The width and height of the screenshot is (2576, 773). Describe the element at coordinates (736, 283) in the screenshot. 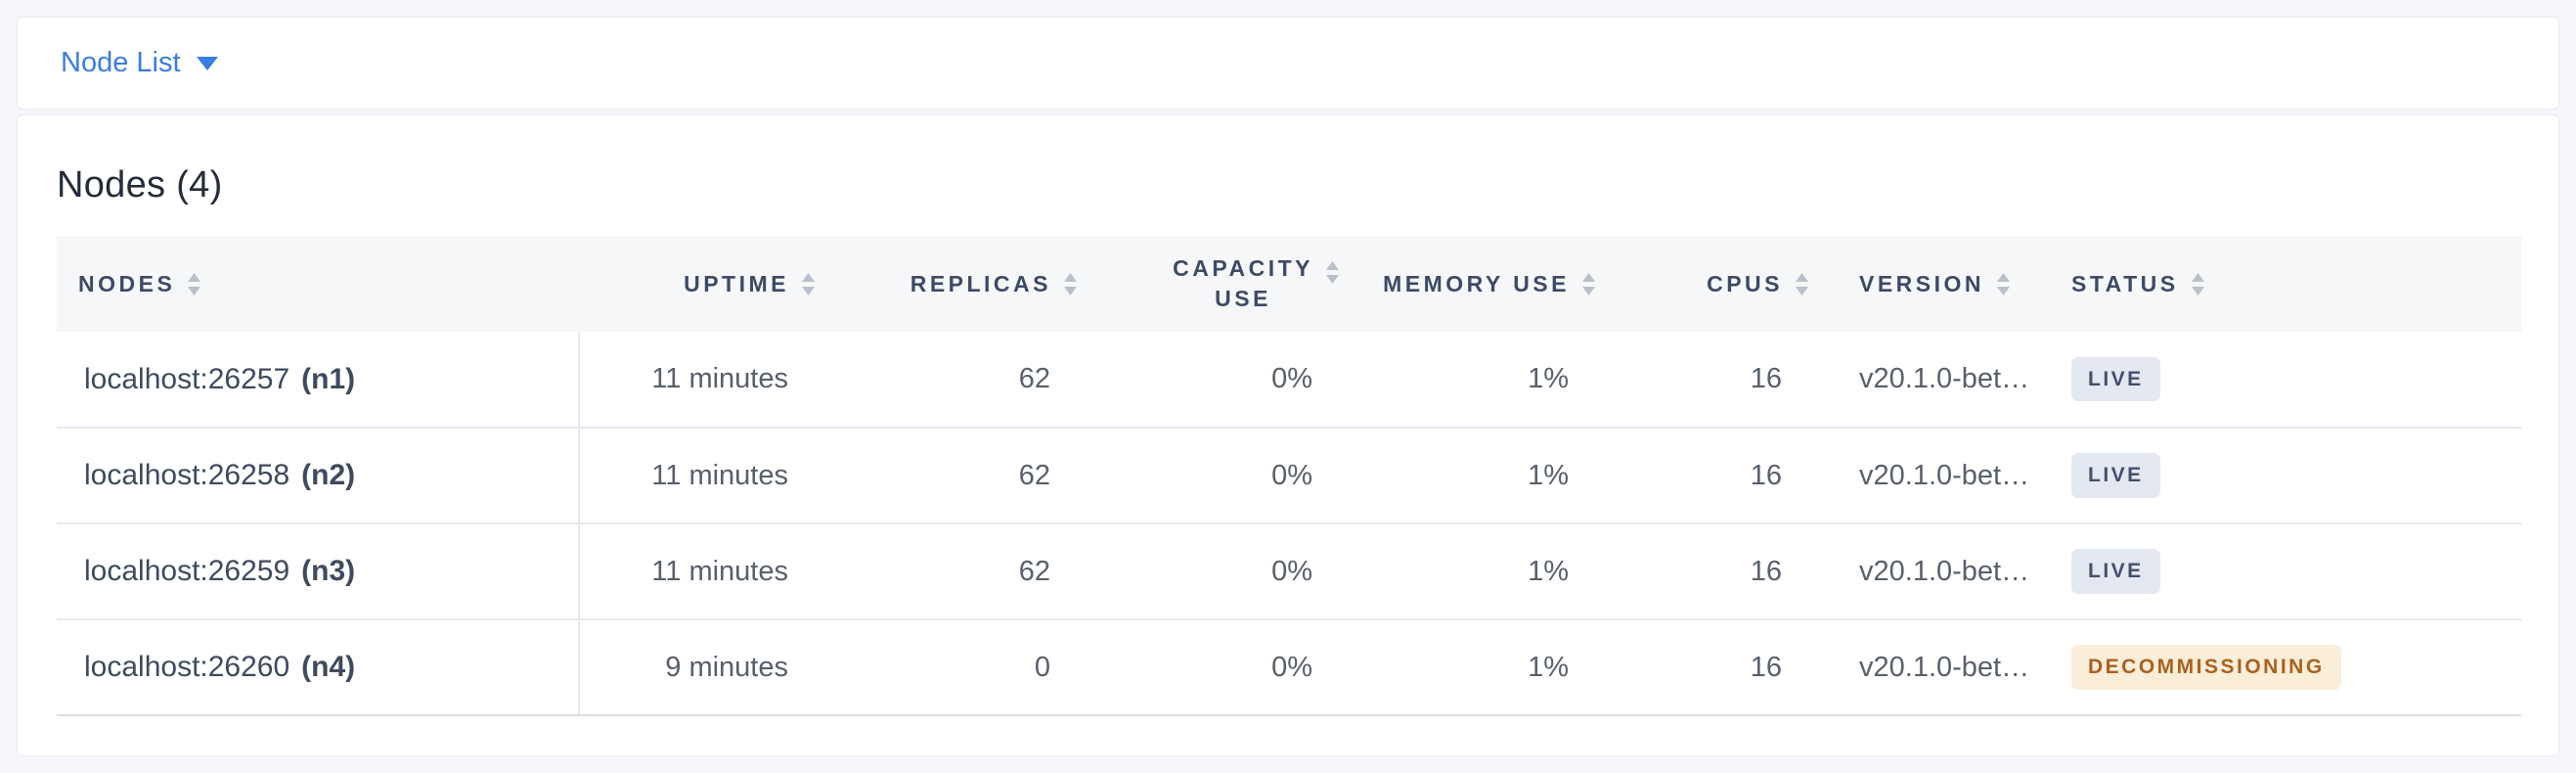

I see `column-label: UPTIME` at that location.